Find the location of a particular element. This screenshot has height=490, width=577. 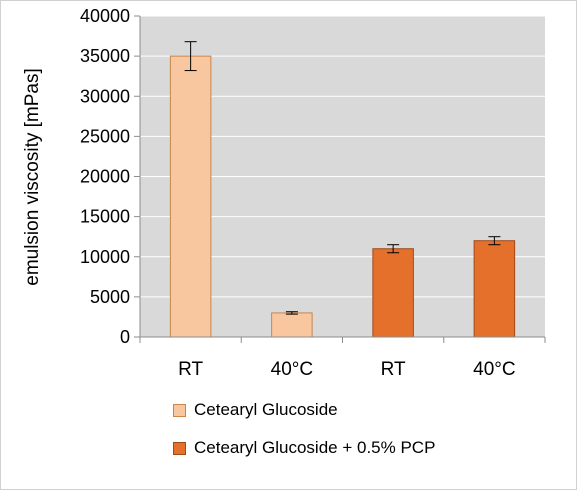

y-tick-label: 15000 is located at coordinates (105, 217).